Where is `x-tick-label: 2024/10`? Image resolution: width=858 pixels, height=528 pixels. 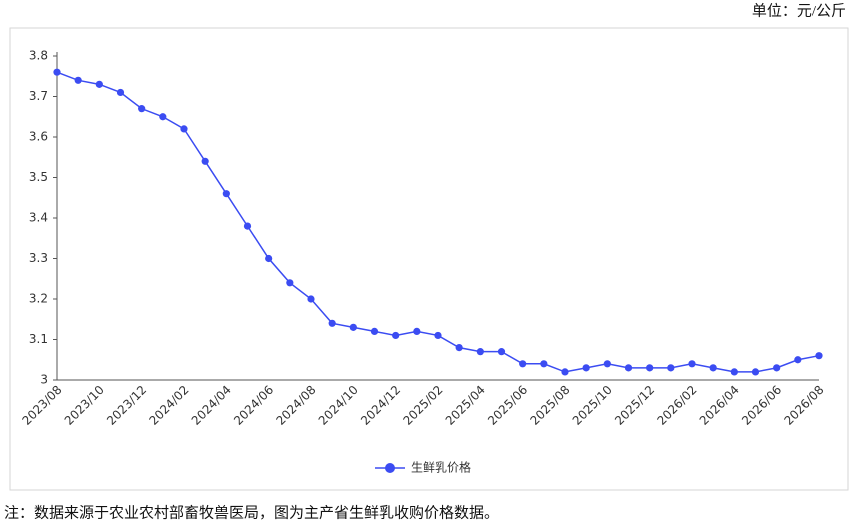 x-tick-label: 2024/10 is located at coordinates (338, 405).